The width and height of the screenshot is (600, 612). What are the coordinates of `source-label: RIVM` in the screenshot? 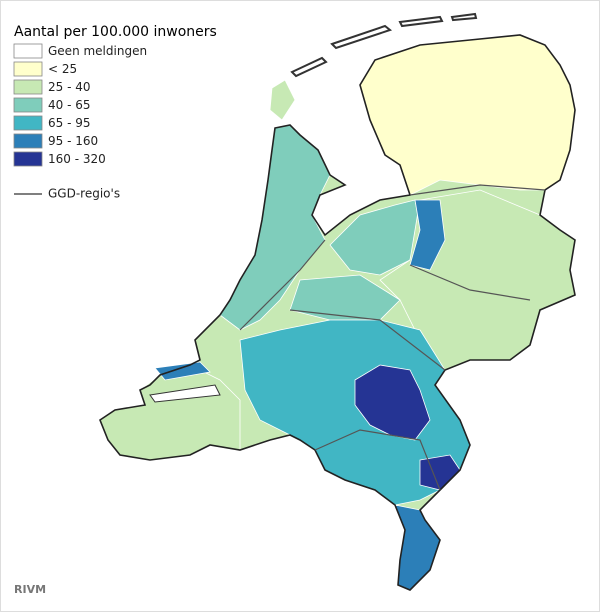 It's located at (30, 589).